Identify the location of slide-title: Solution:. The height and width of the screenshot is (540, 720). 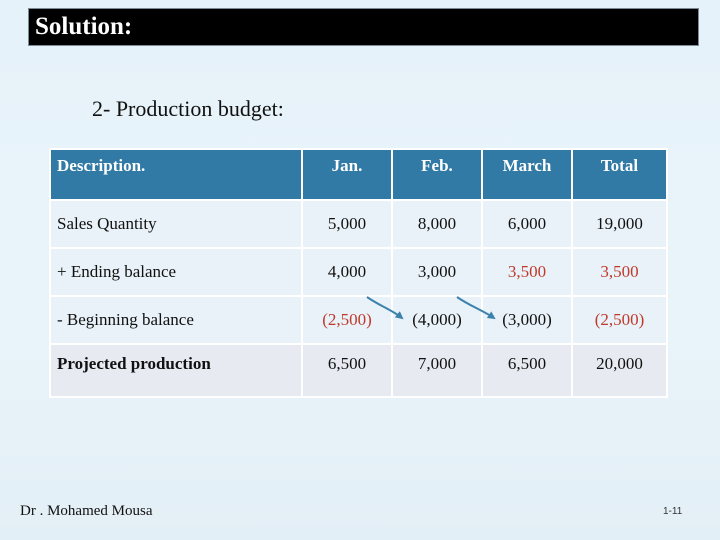
(84, 26).